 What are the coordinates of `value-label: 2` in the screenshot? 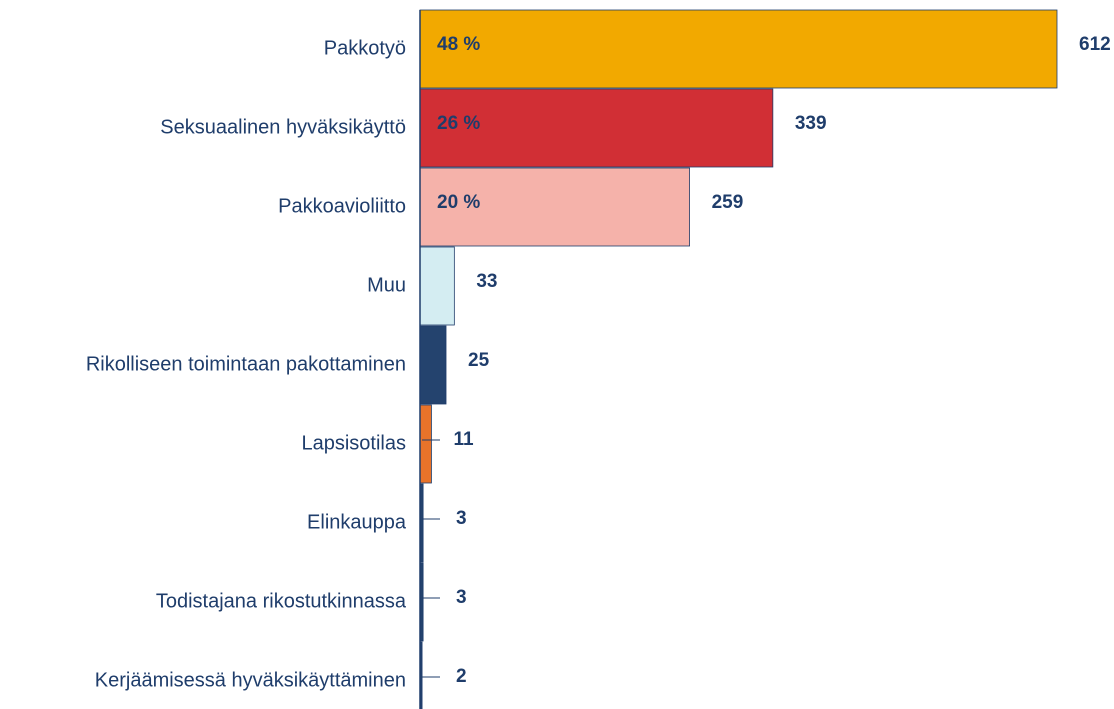 It's located at (461, 676).